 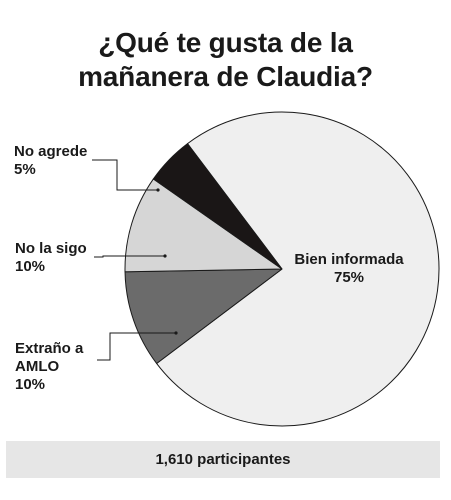 What do you see at coordinates (51, 257) in the screenshot?
I see `slice-label-no-la-sigo: No la sigo 10%` at bounding box center [51, 257].